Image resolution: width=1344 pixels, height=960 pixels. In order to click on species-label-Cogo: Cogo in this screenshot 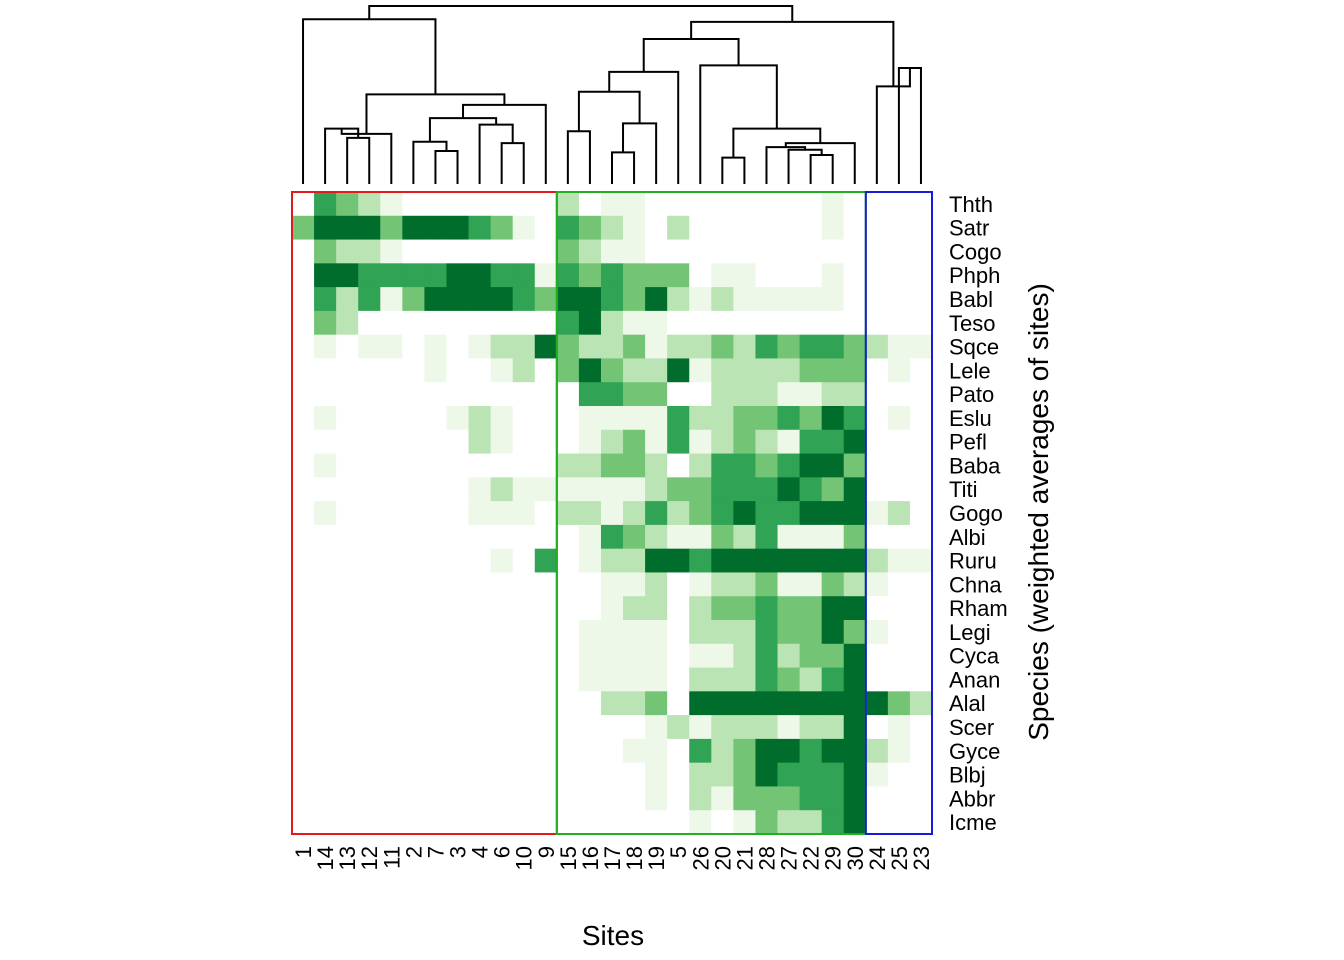, I will do `click(975, 251)`.